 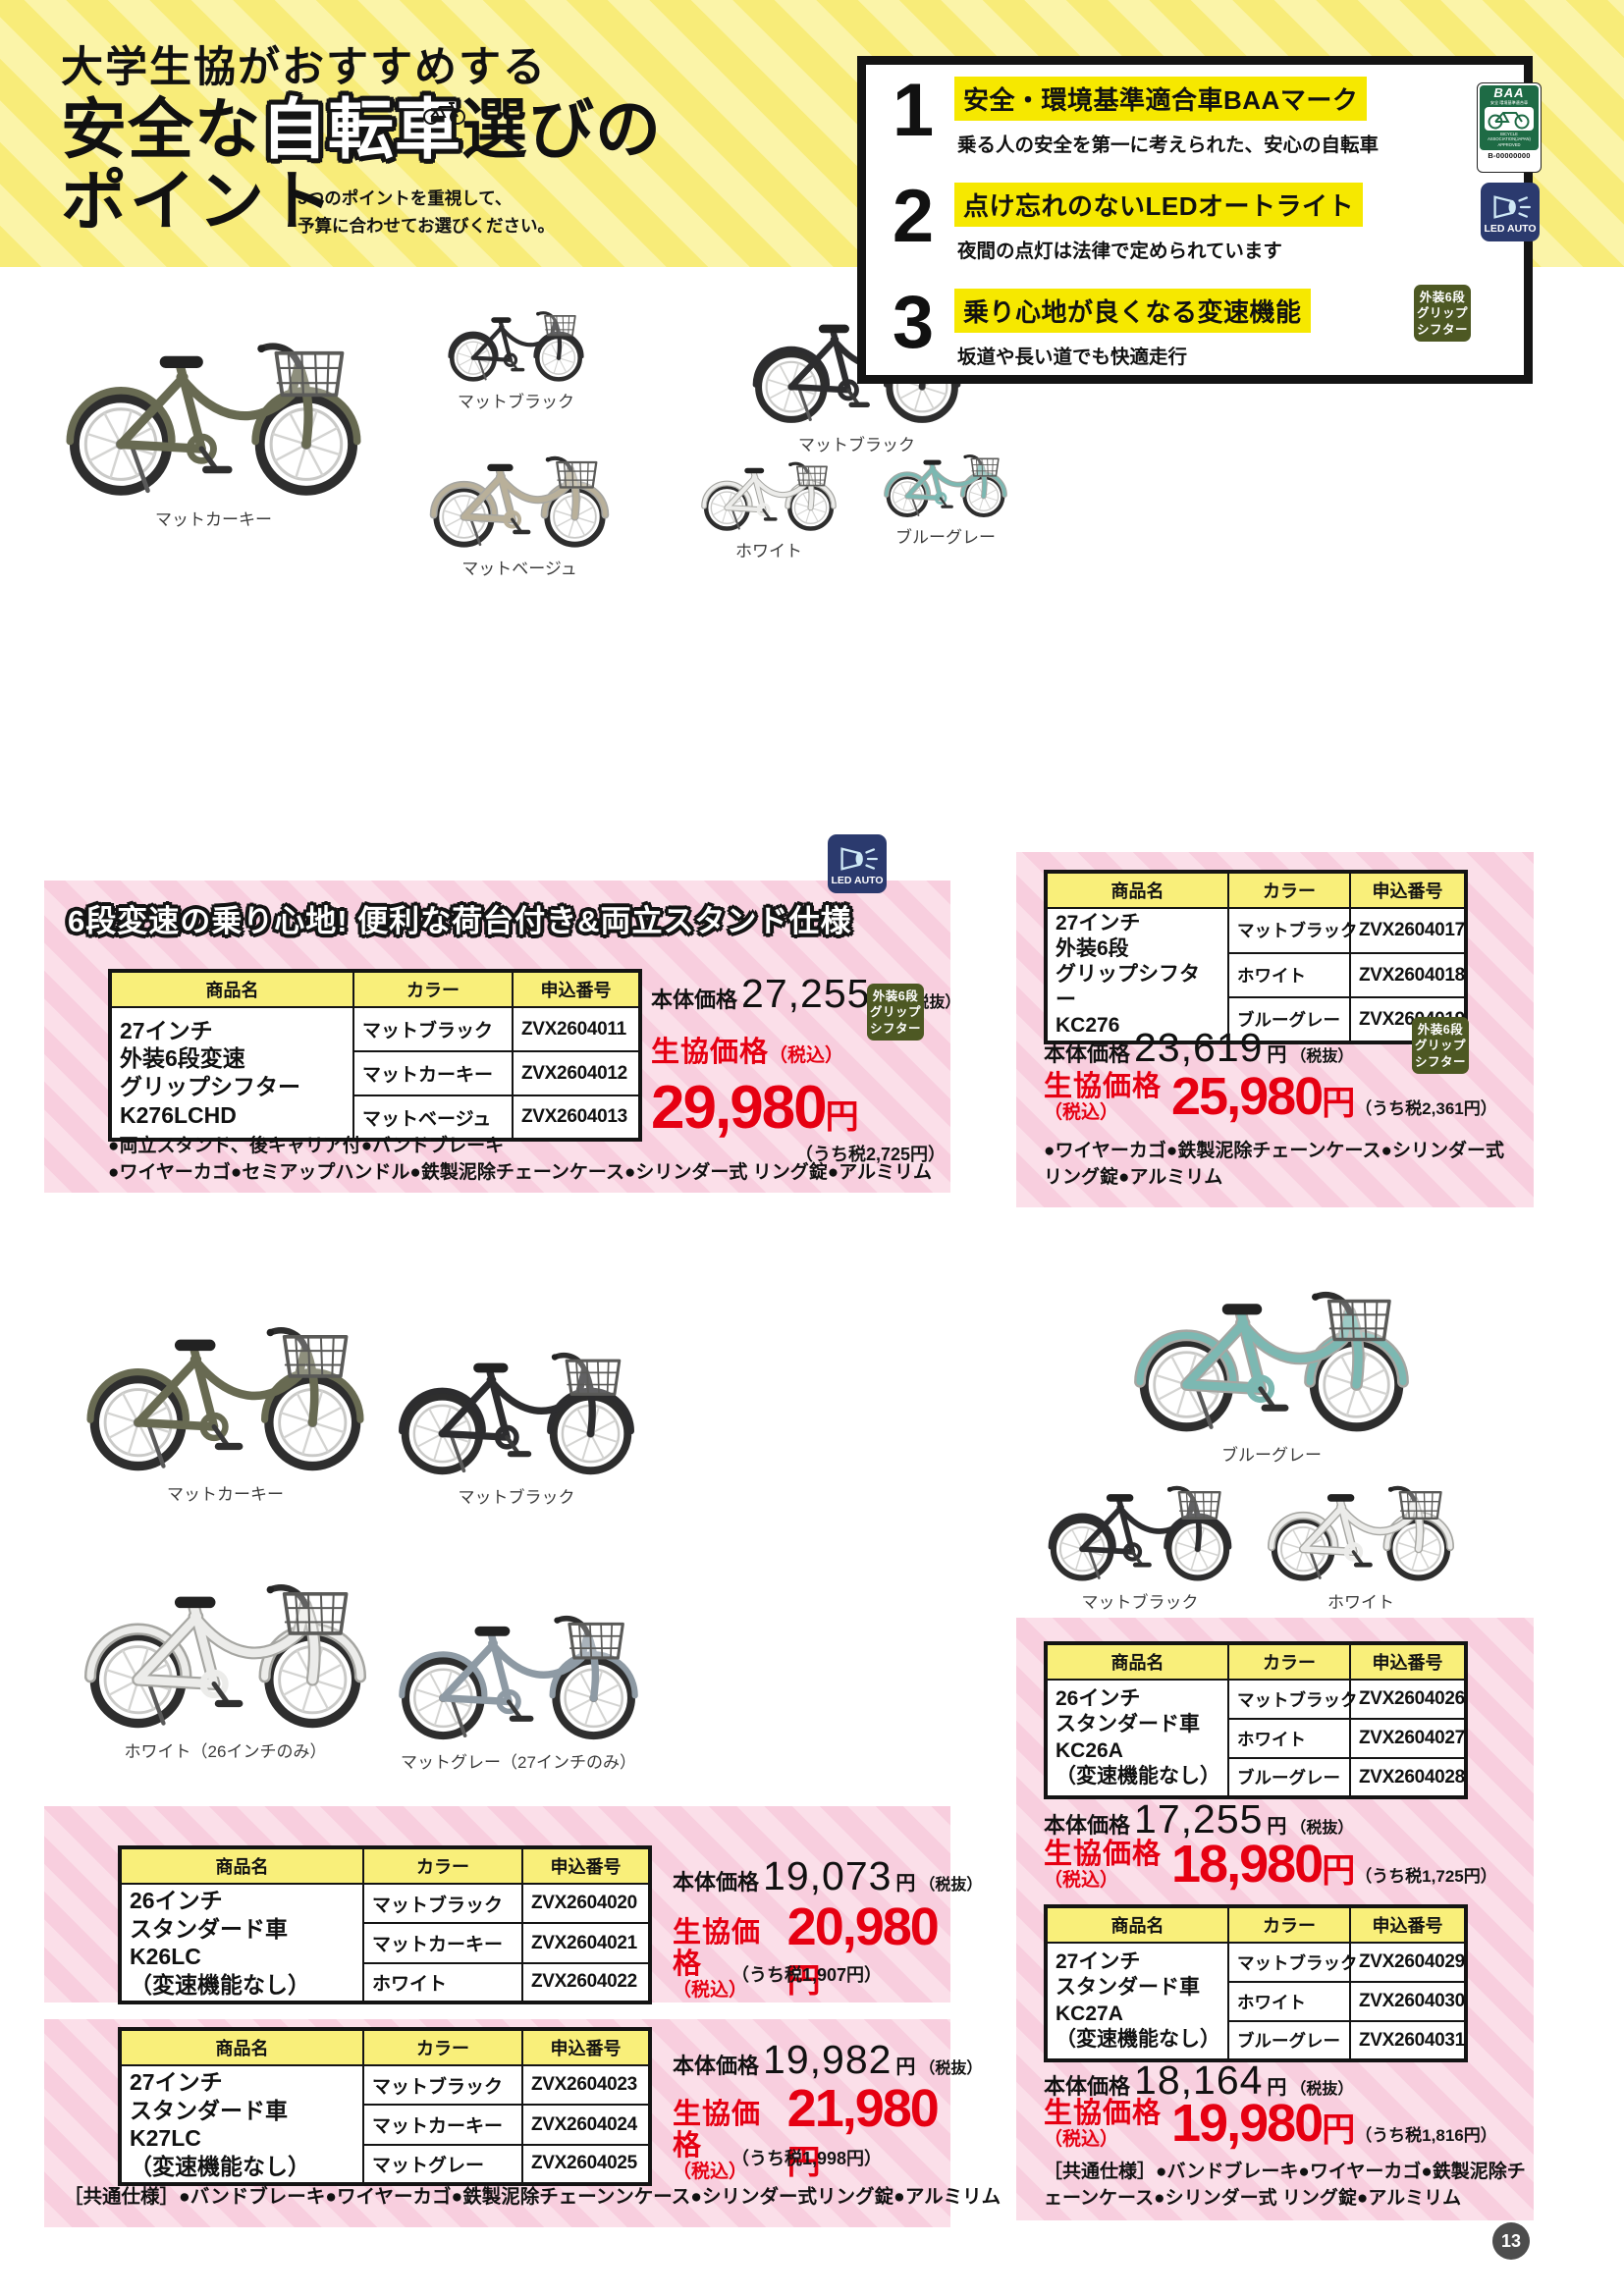 I want to click on coop-price-line: 生協価格 （税込） 19,980円（うち税1,816円）, so click(x=1270, y=2123).